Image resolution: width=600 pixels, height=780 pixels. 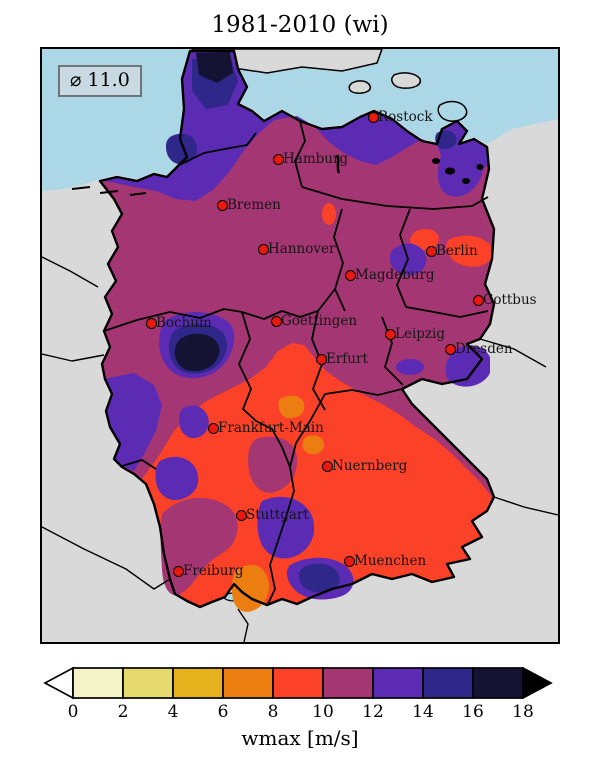 What do you see at coordinates (321, 359) in the screenshot?
I see `city-dot-erfurt` at bounding box center [321, 359].